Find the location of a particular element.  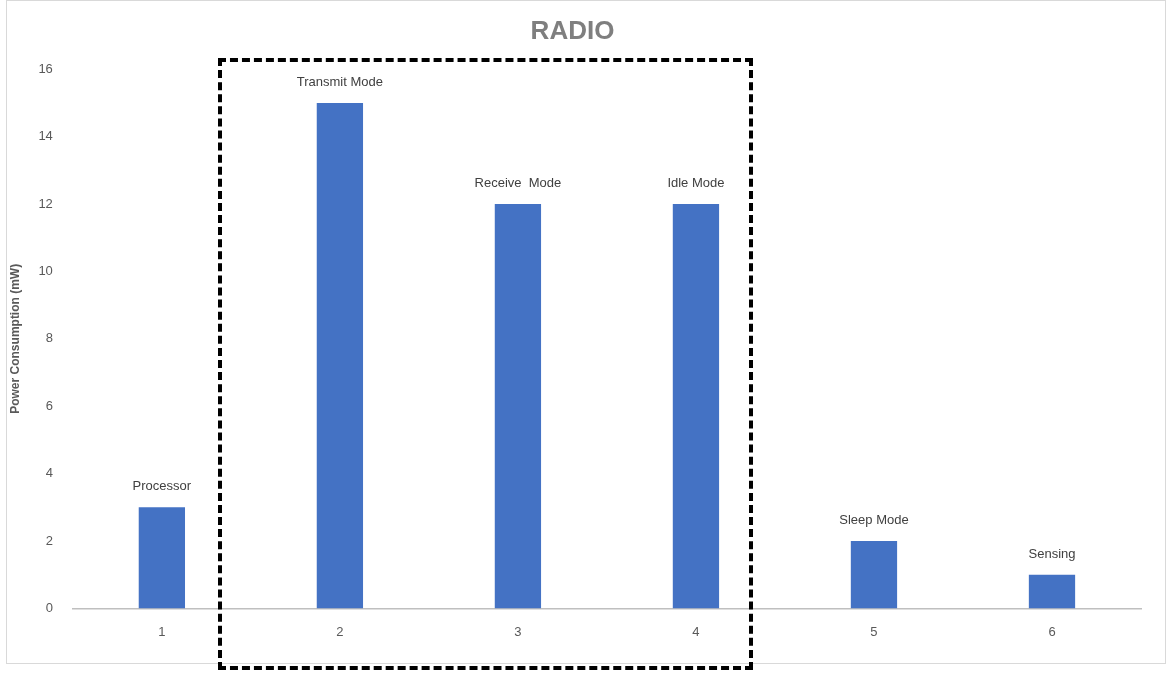

x-tick-label: 6 is located at coordinates (1052, 631).